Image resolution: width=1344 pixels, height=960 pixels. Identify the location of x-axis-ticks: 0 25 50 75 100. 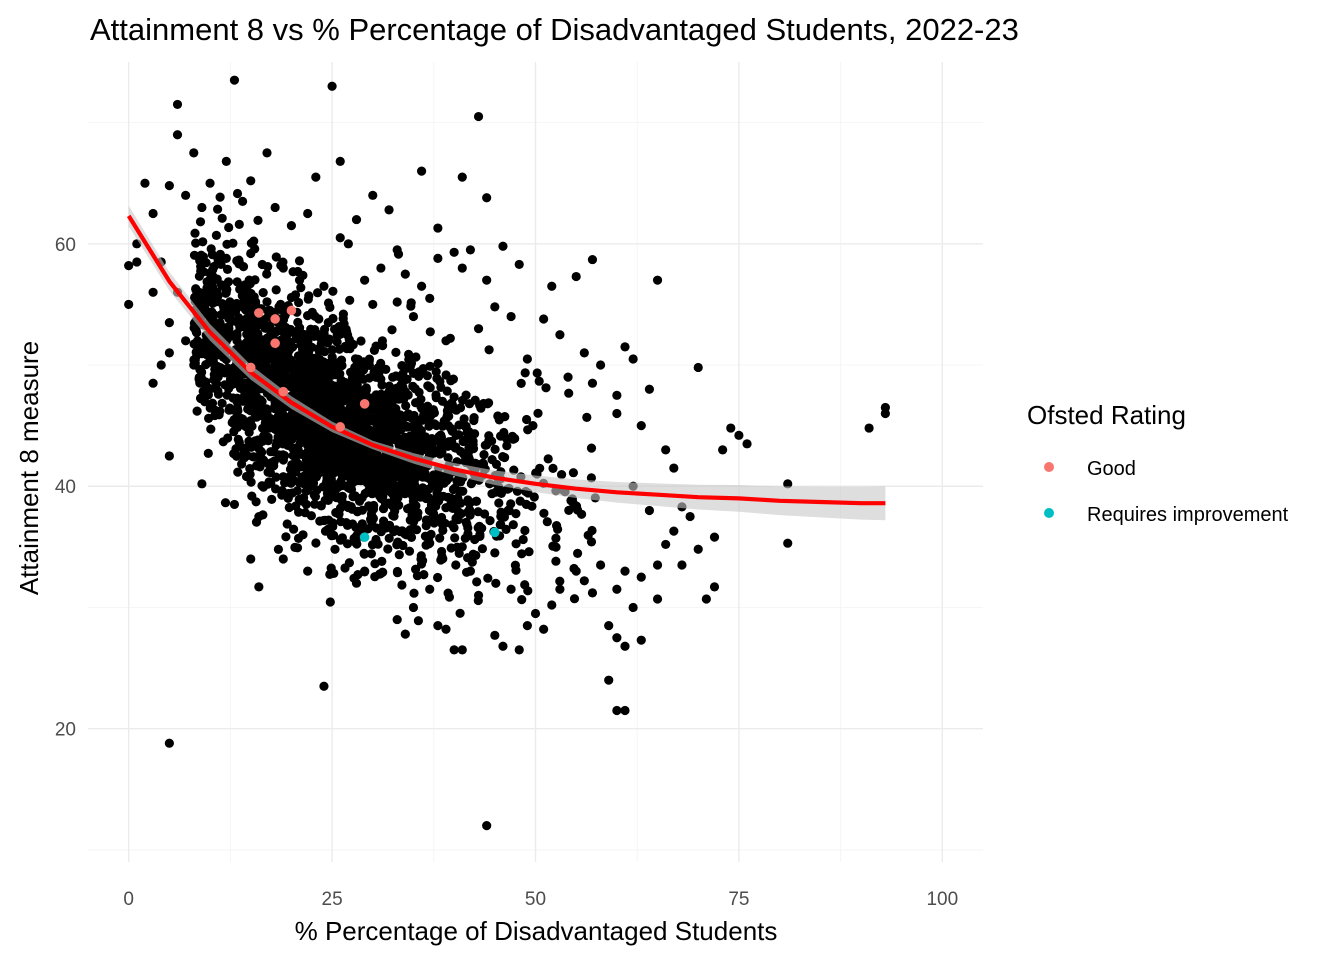
(540, 899).